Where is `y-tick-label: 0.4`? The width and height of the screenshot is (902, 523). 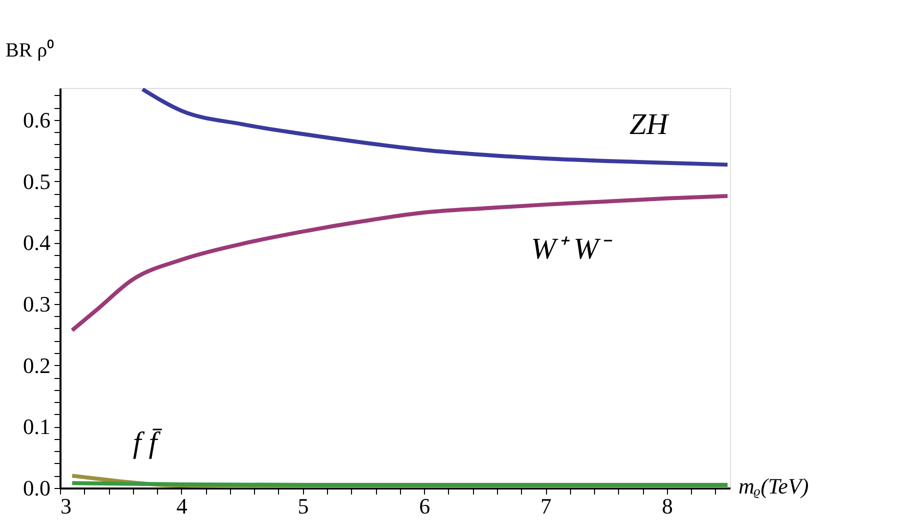 y-tick-label: 0.4 is located at coordinates (36, 243).